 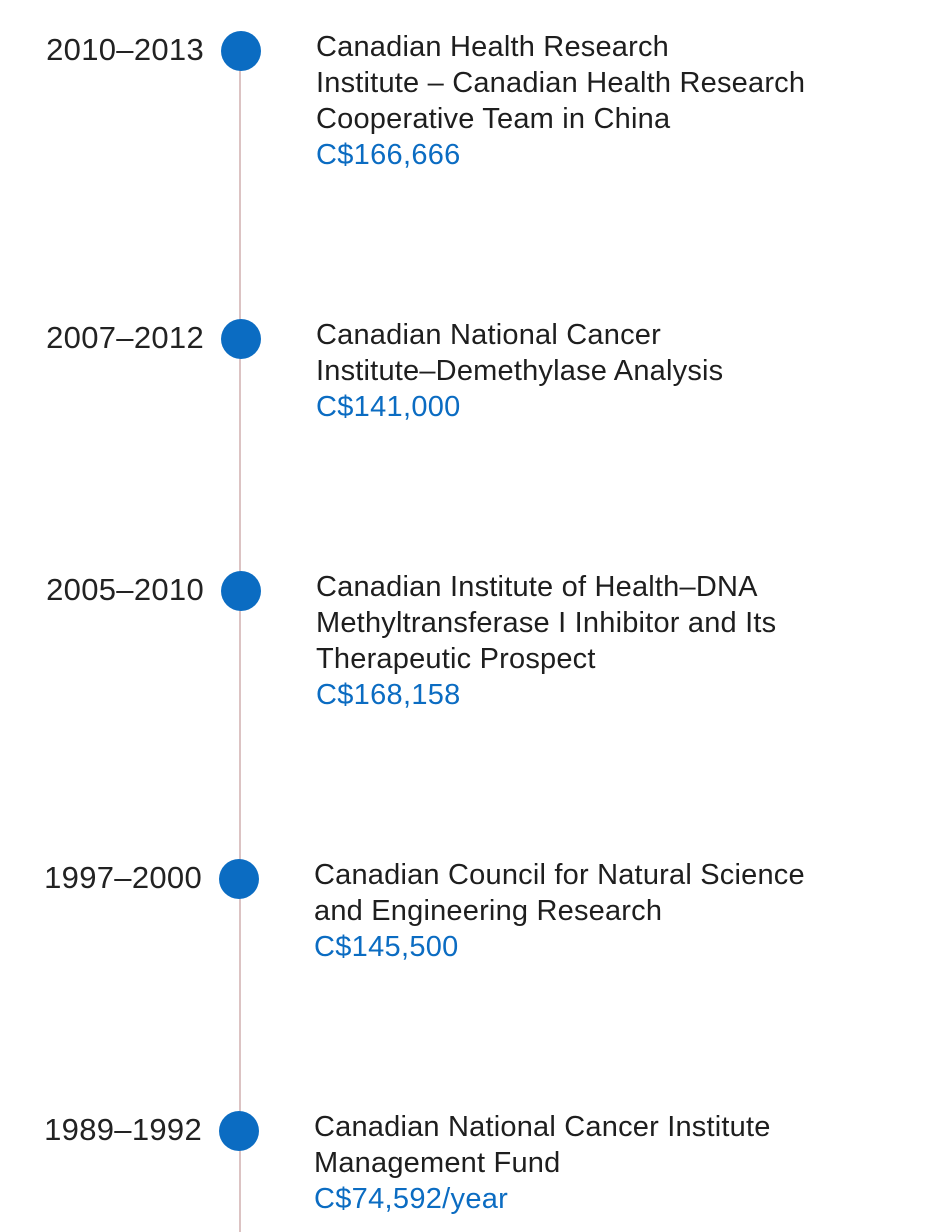 What do you see at coordinates (411, 1199) in the screenshot?
I see `entry-amount: C$74,592/year` at bounding box center [411, 1199].